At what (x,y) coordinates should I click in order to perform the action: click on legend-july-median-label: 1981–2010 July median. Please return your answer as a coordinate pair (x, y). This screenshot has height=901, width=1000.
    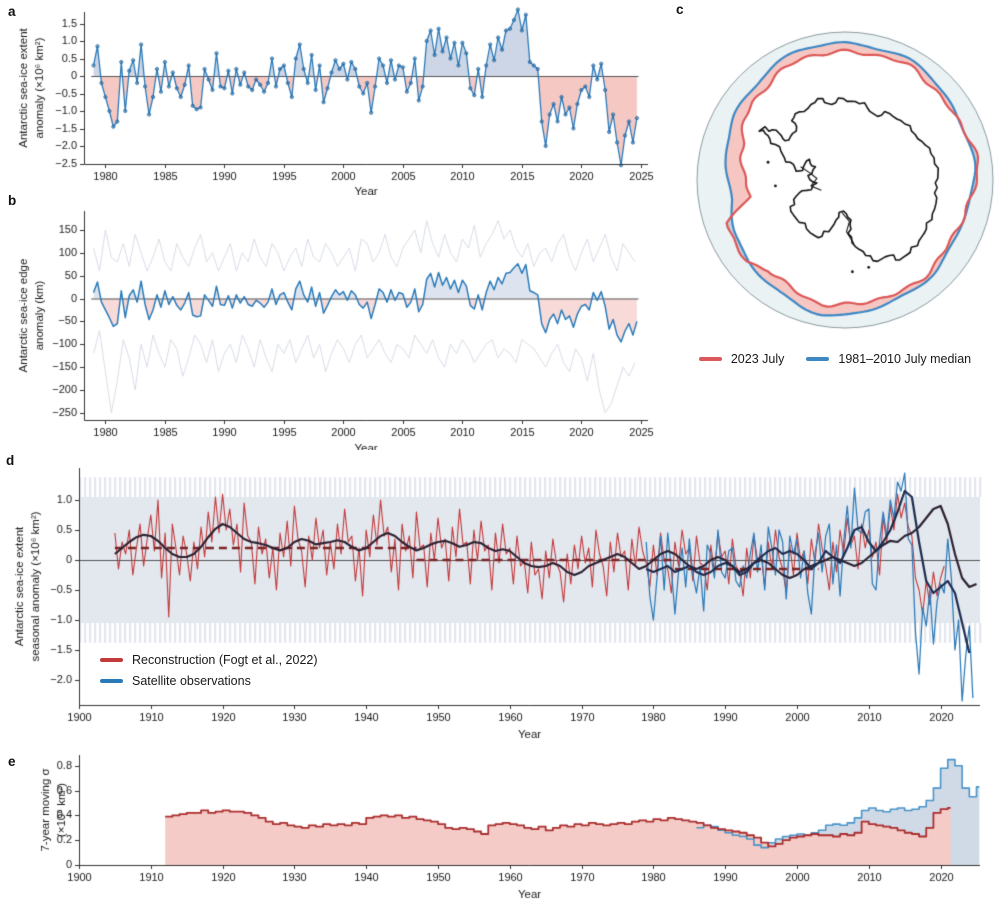
    Looking at the image, I should click on (905, 359).